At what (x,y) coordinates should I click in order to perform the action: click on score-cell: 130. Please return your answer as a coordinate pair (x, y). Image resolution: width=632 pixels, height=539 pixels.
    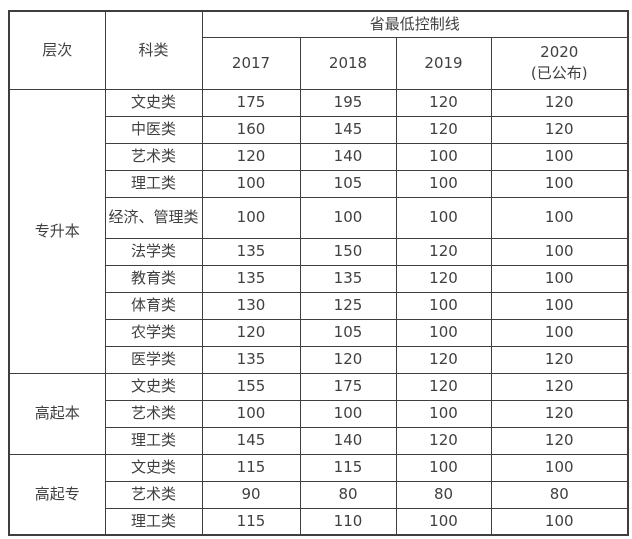
    Looking at the image, I should click on (251, 305).